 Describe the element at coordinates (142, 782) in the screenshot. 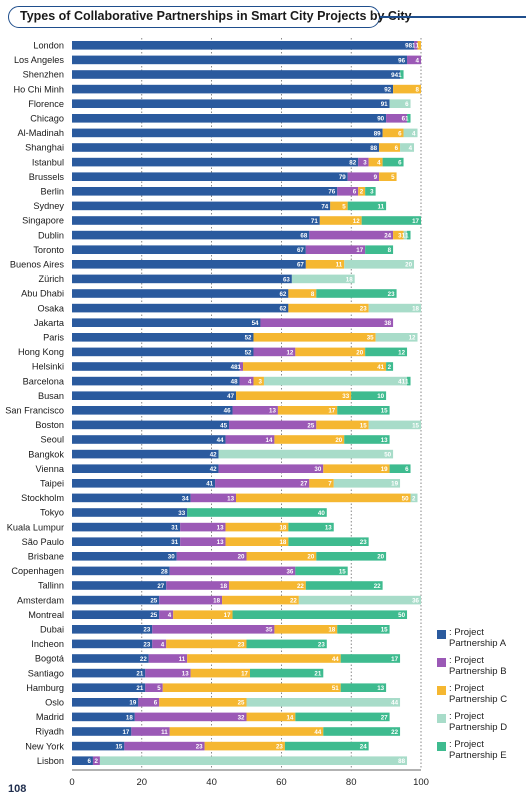

I see `x-tick-label: 20` at that location.